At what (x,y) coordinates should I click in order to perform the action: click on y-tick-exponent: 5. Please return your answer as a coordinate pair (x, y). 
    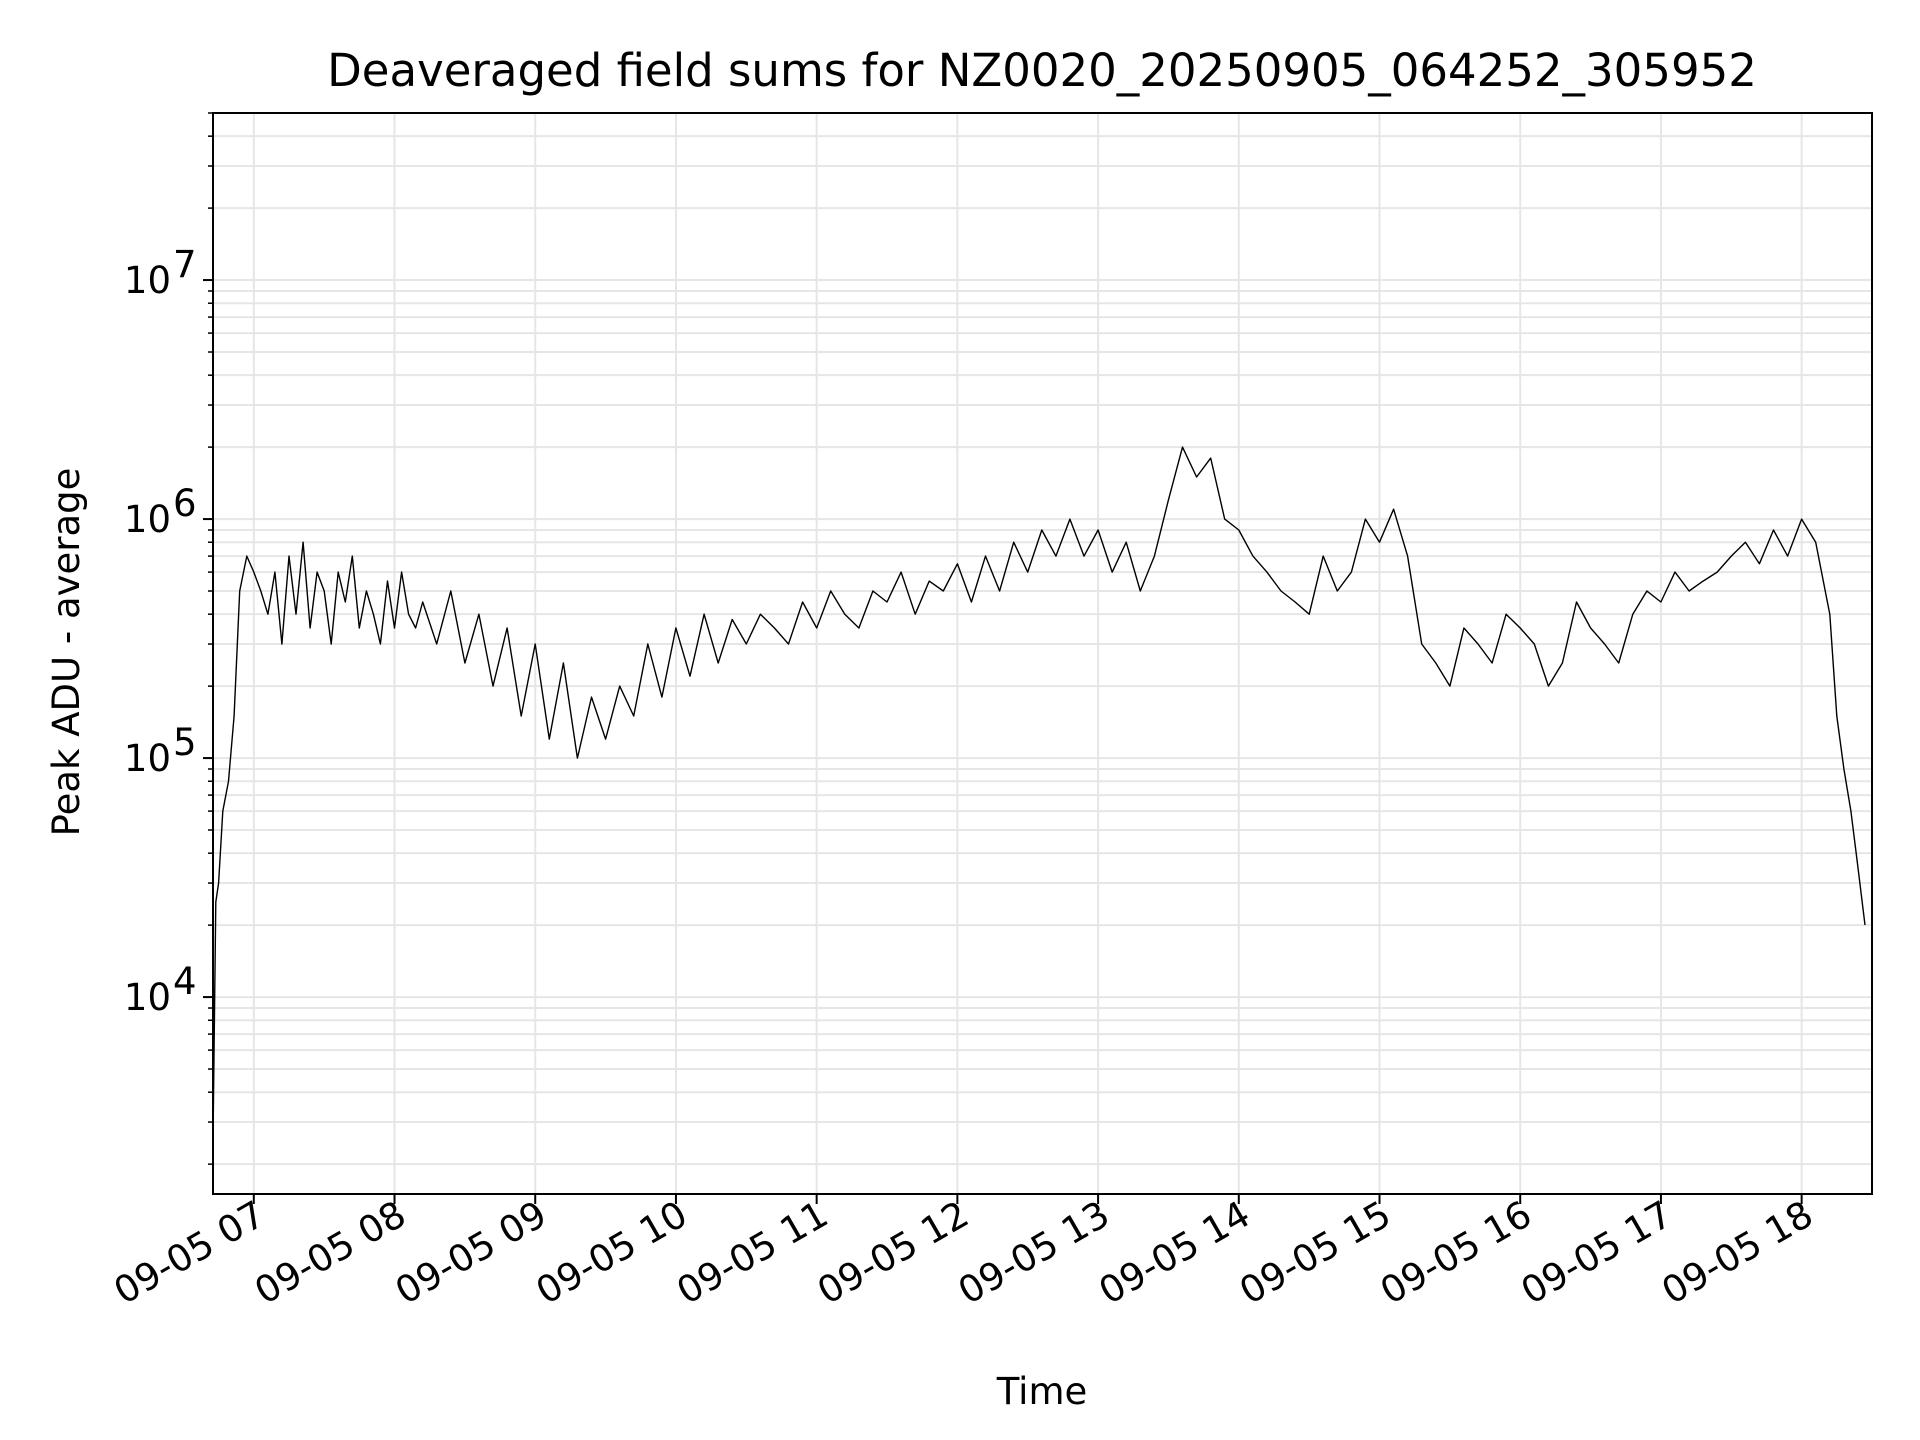
    Looking at the image, I should click on (185, 742).